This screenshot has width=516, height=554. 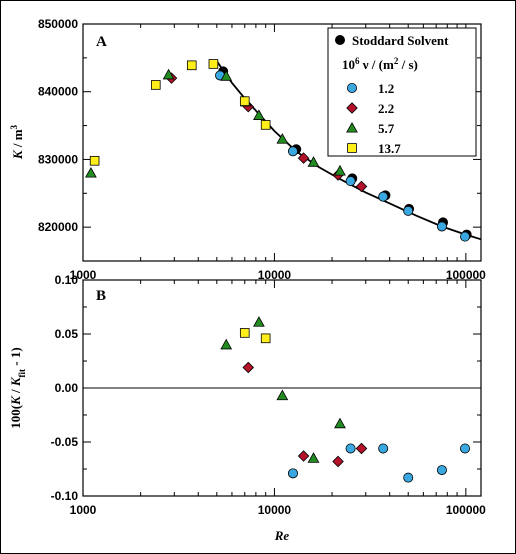 What do you see at coordinates (17, 387) in the screenshot?
I see `panel-b-y-axis-label: 100(K / Kfit - 1)` at bounding box center [17, 387].